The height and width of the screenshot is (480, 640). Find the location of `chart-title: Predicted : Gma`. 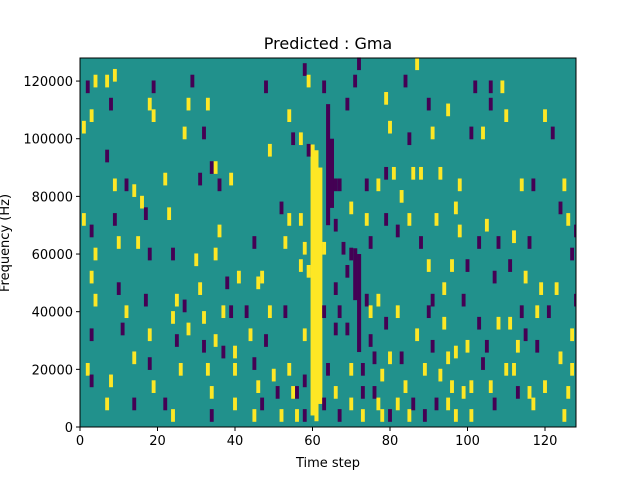

chart-title: Predicted : Gma is located at coordinates (328, 43).